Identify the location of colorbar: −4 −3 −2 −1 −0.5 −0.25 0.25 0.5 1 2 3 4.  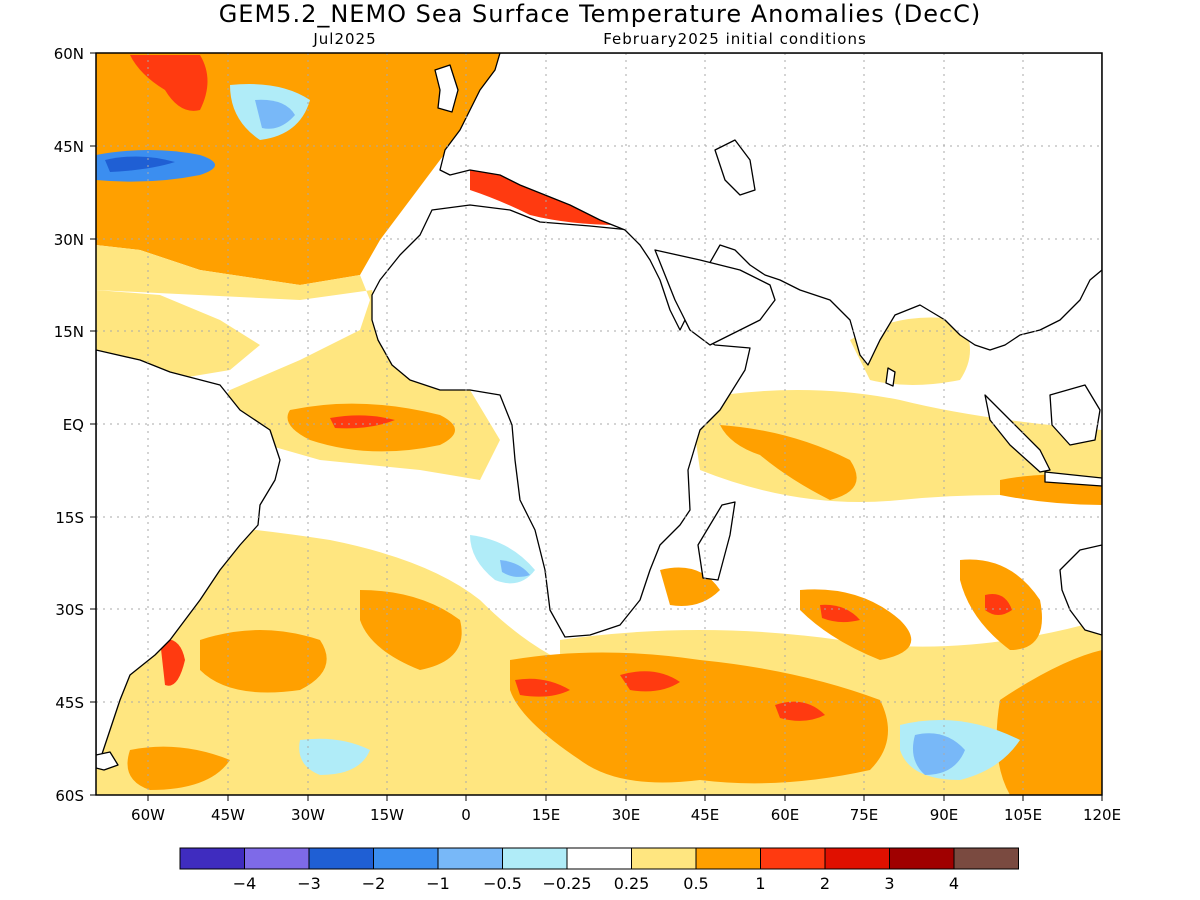
(599, 870).